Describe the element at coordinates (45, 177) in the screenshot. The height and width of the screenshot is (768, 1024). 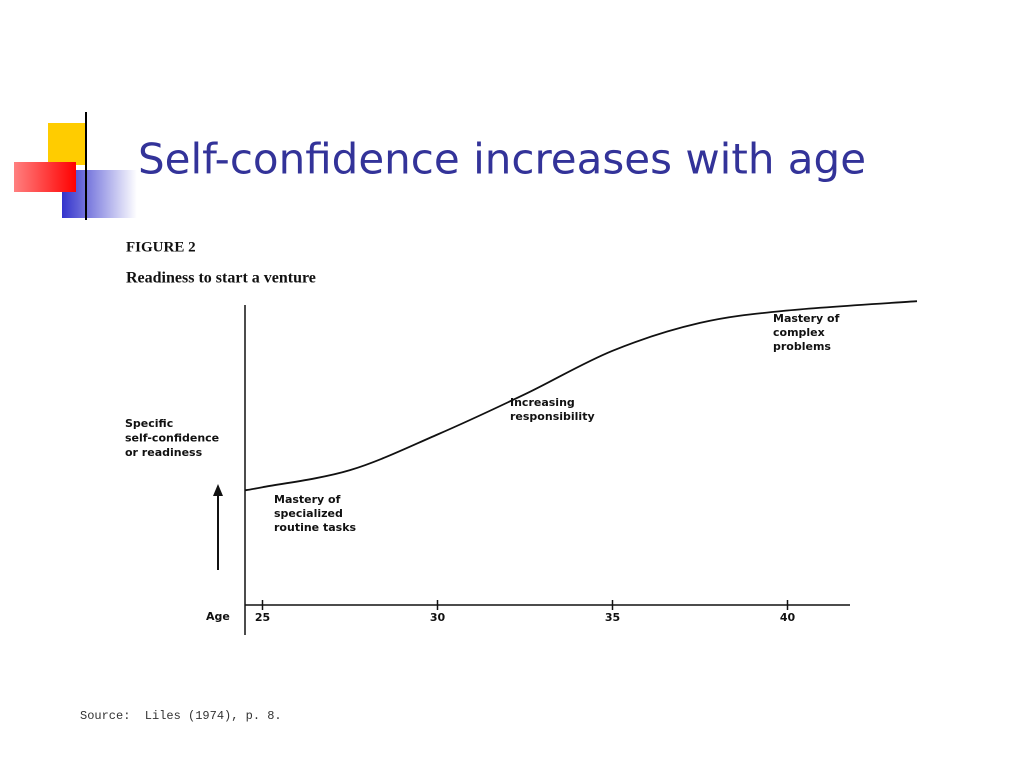
I see `logo-red` at that location.